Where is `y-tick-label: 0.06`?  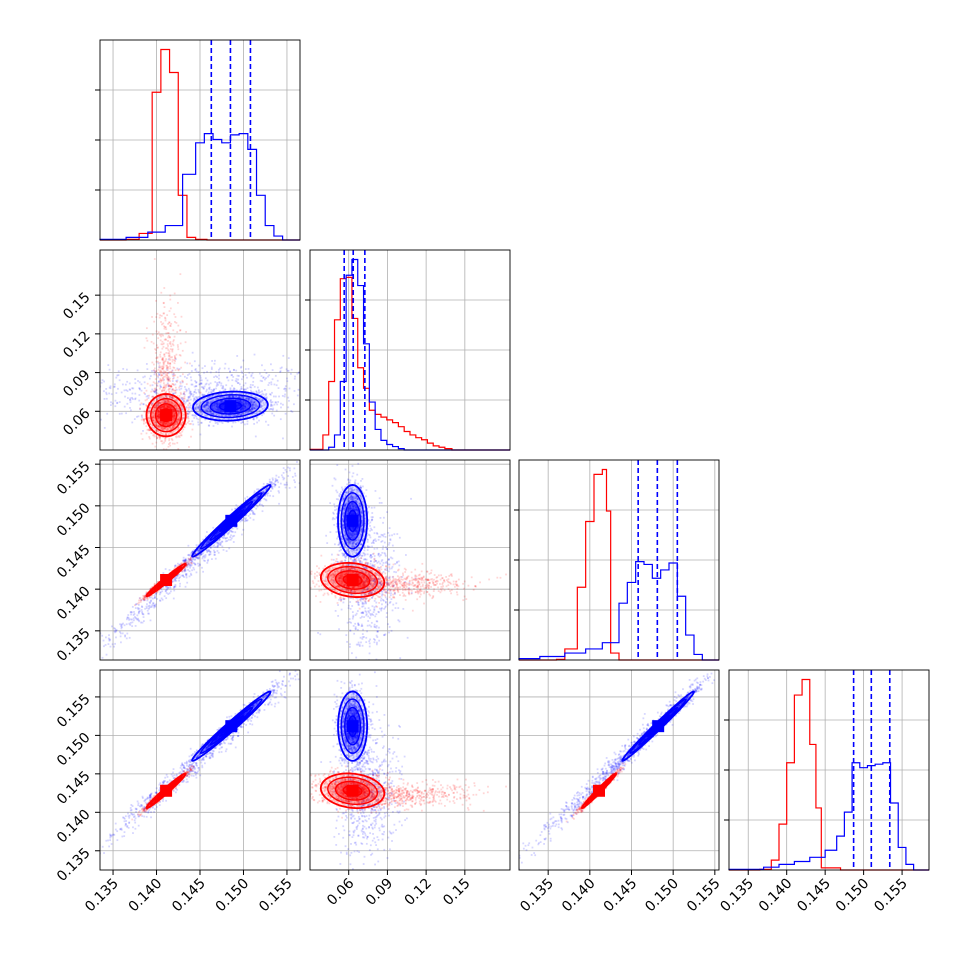 y-tick-label: 0.06 is located at coordinates (76, 422).